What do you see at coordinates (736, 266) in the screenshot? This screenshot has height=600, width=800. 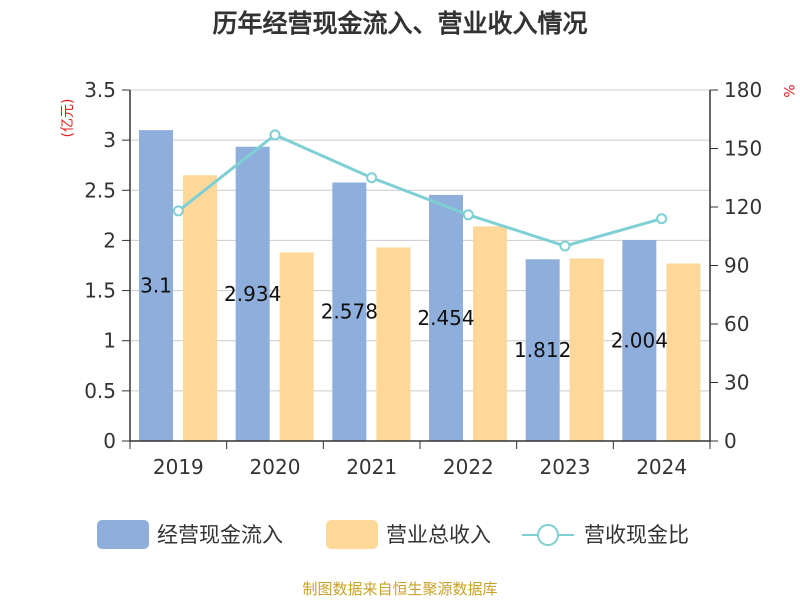 I see `right-tick-label: 90` at bounding box center [736, 266].